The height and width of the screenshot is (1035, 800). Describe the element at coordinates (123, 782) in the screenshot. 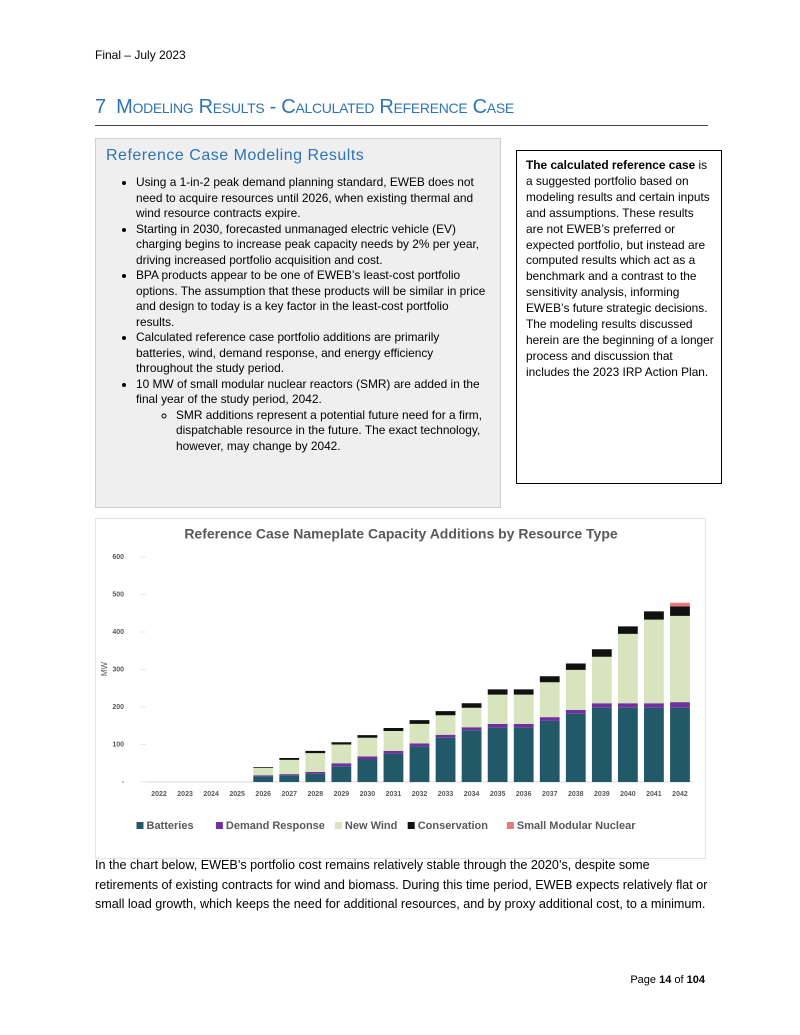

I see `y-tick-label: -` at that location.